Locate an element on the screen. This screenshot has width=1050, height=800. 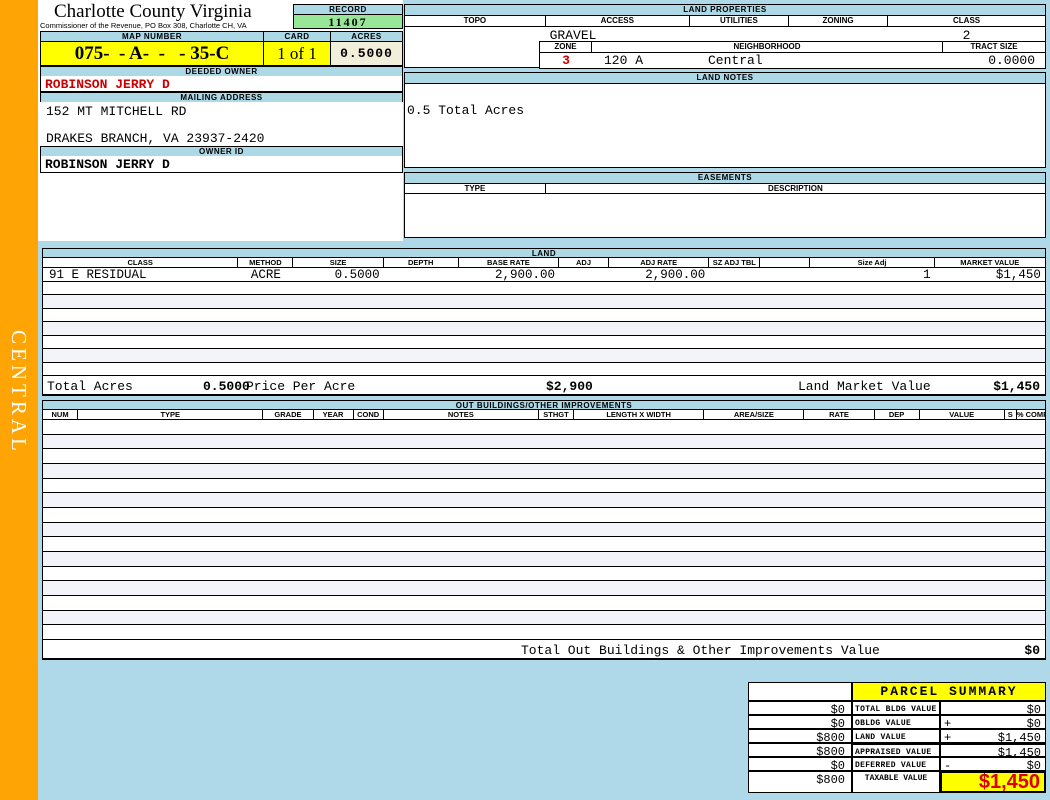
acres-value: 0.5000 is located at coordinates (366, 53).